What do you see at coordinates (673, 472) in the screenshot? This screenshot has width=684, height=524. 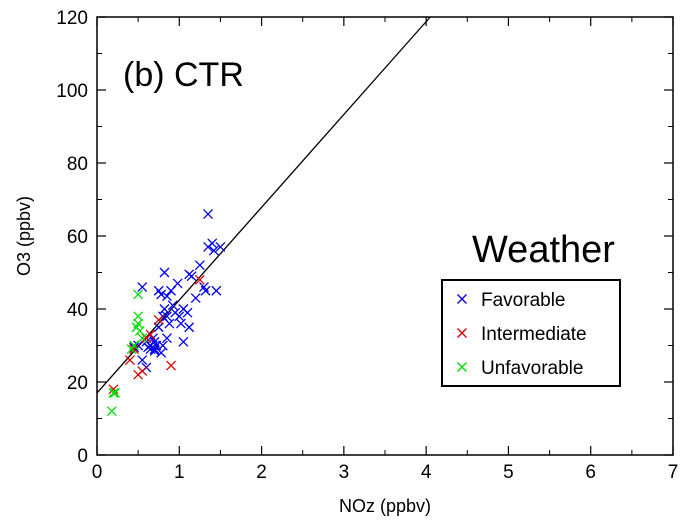 I see `x-tick-label: 7` at bounding box center [673, 472].